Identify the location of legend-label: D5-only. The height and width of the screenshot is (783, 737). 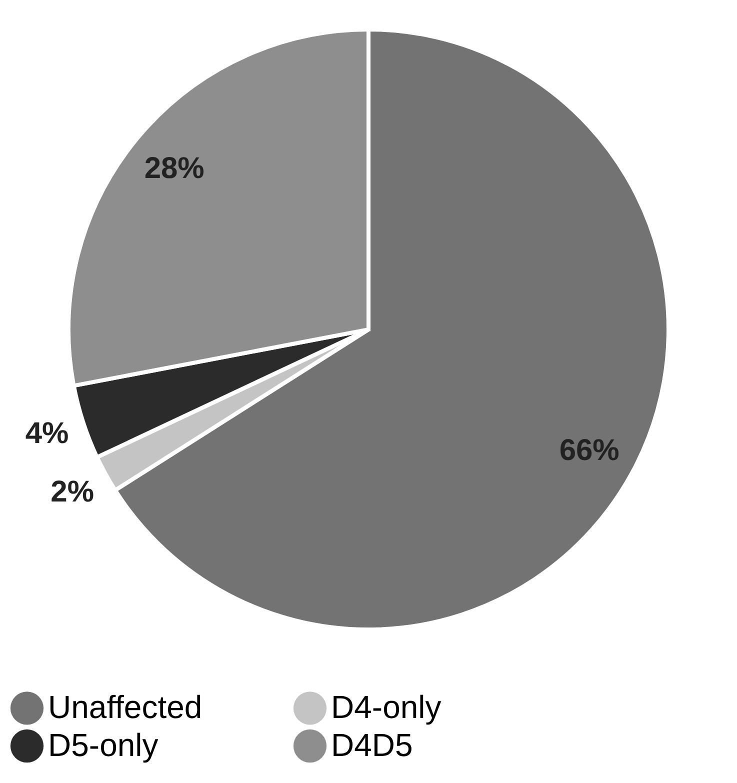
(103, 745).